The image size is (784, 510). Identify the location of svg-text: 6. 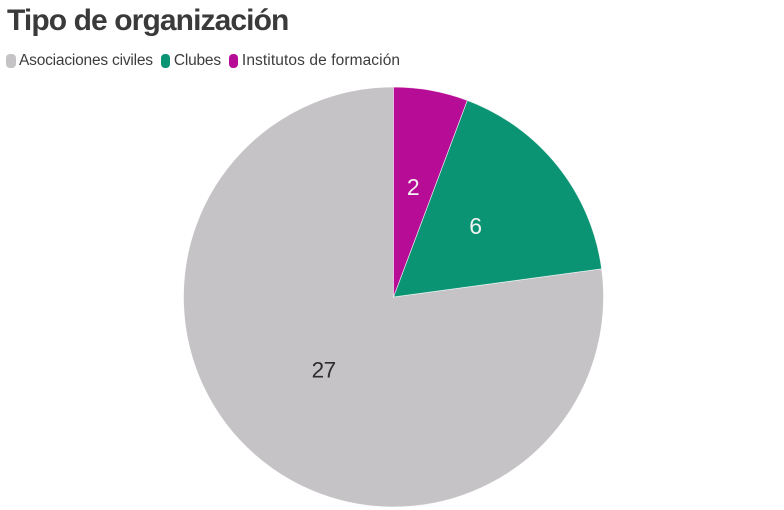
(475, 226).